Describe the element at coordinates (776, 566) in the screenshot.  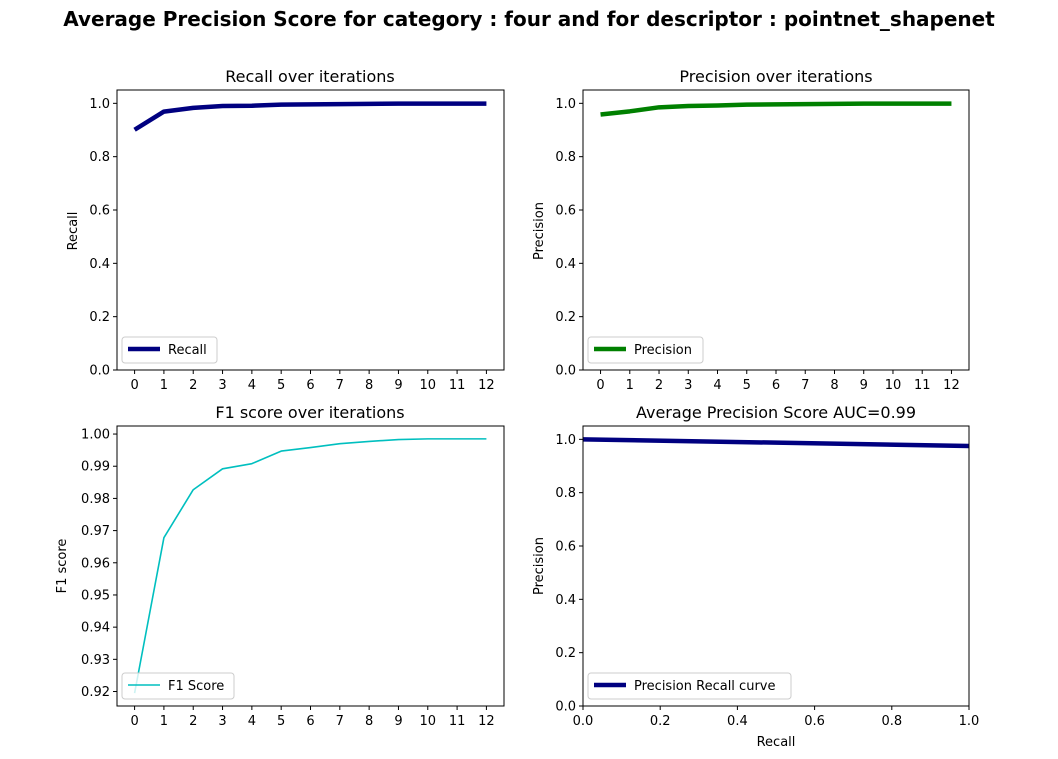
I see `pr-axes-frame` at that location.